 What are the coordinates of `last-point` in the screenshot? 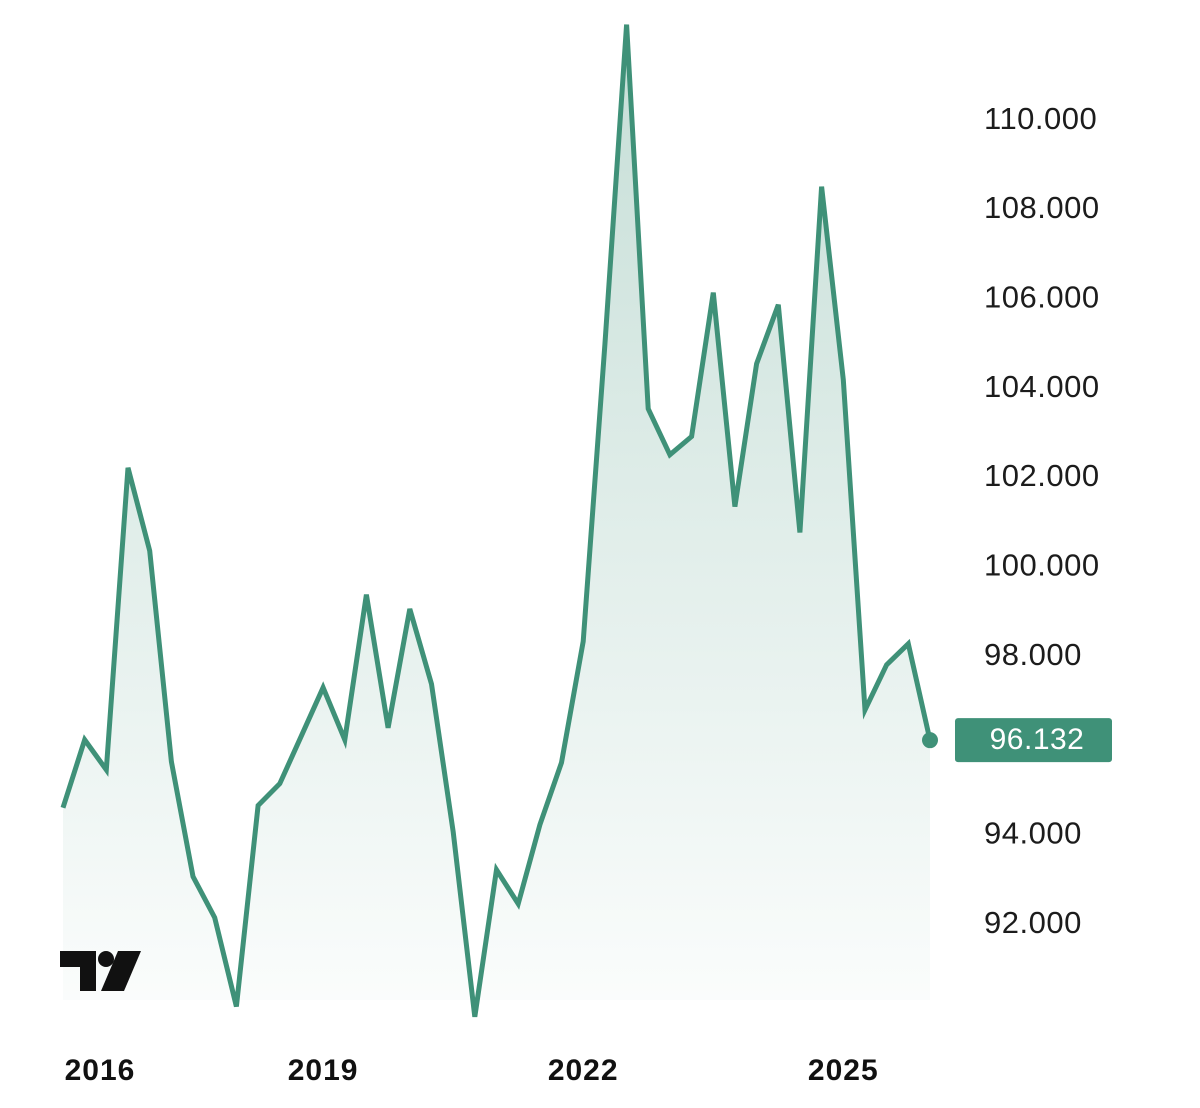 It's located at (930, 740).